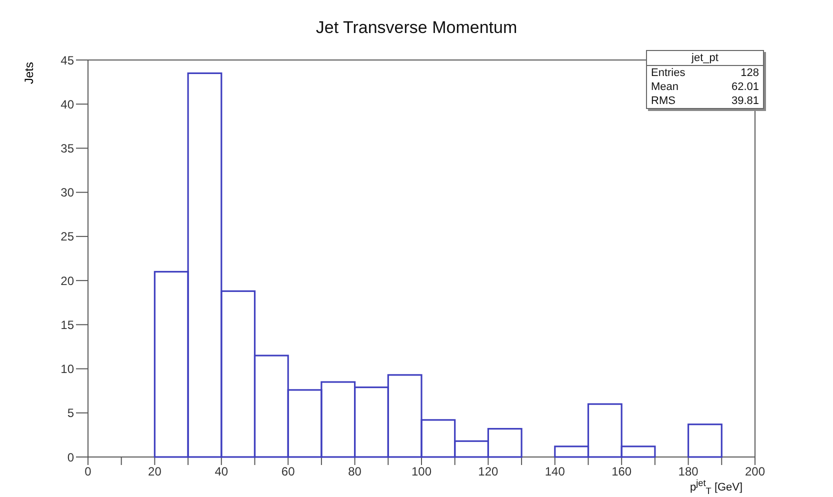  Describe the element at coordinates (67, 281) in the screenshot. I see `y-tick-label: 20` at that location.